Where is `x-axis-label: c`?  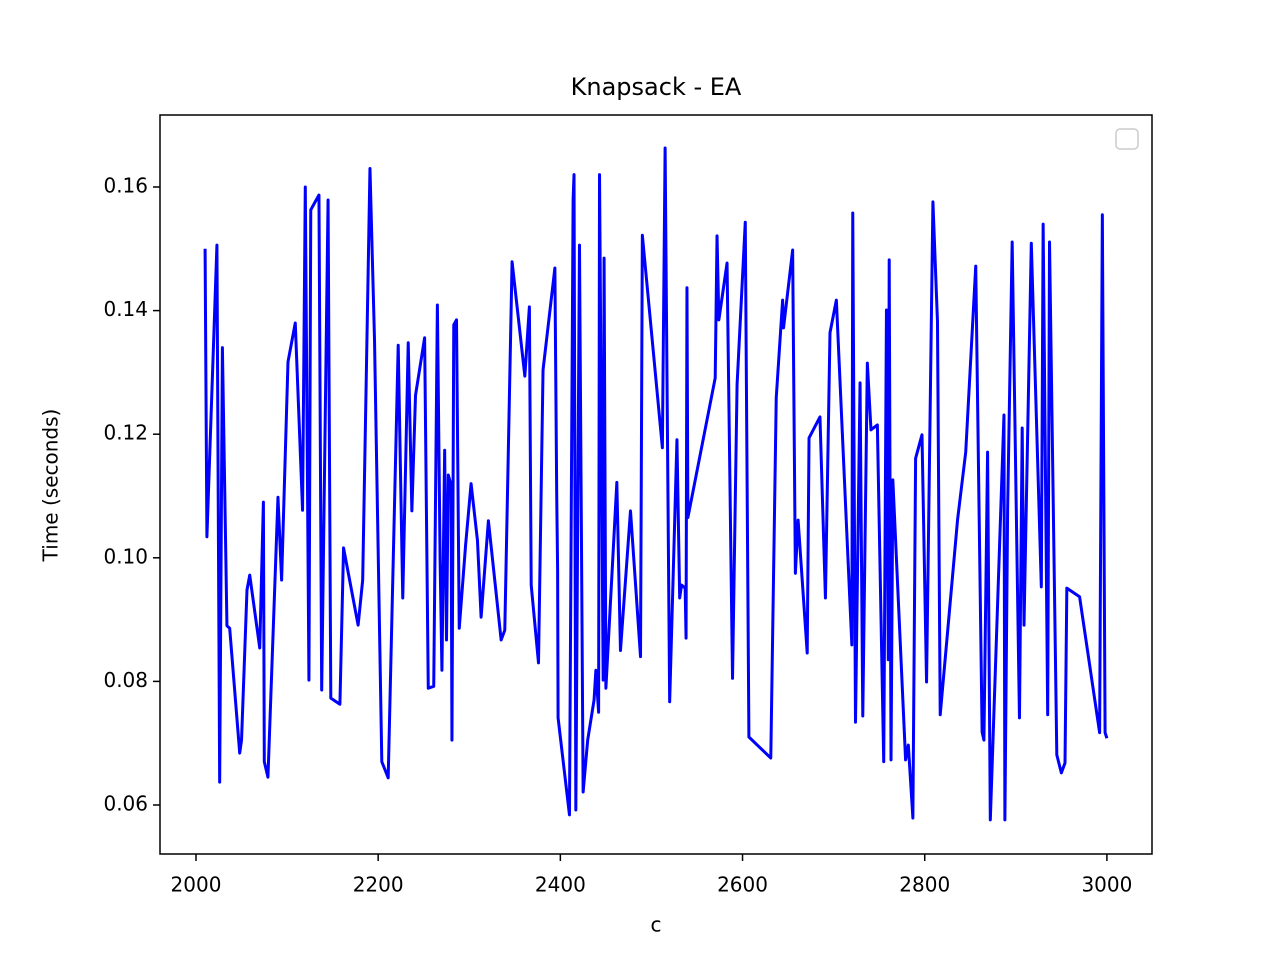 x-axis-label: c is located at coordinates (656, 925).